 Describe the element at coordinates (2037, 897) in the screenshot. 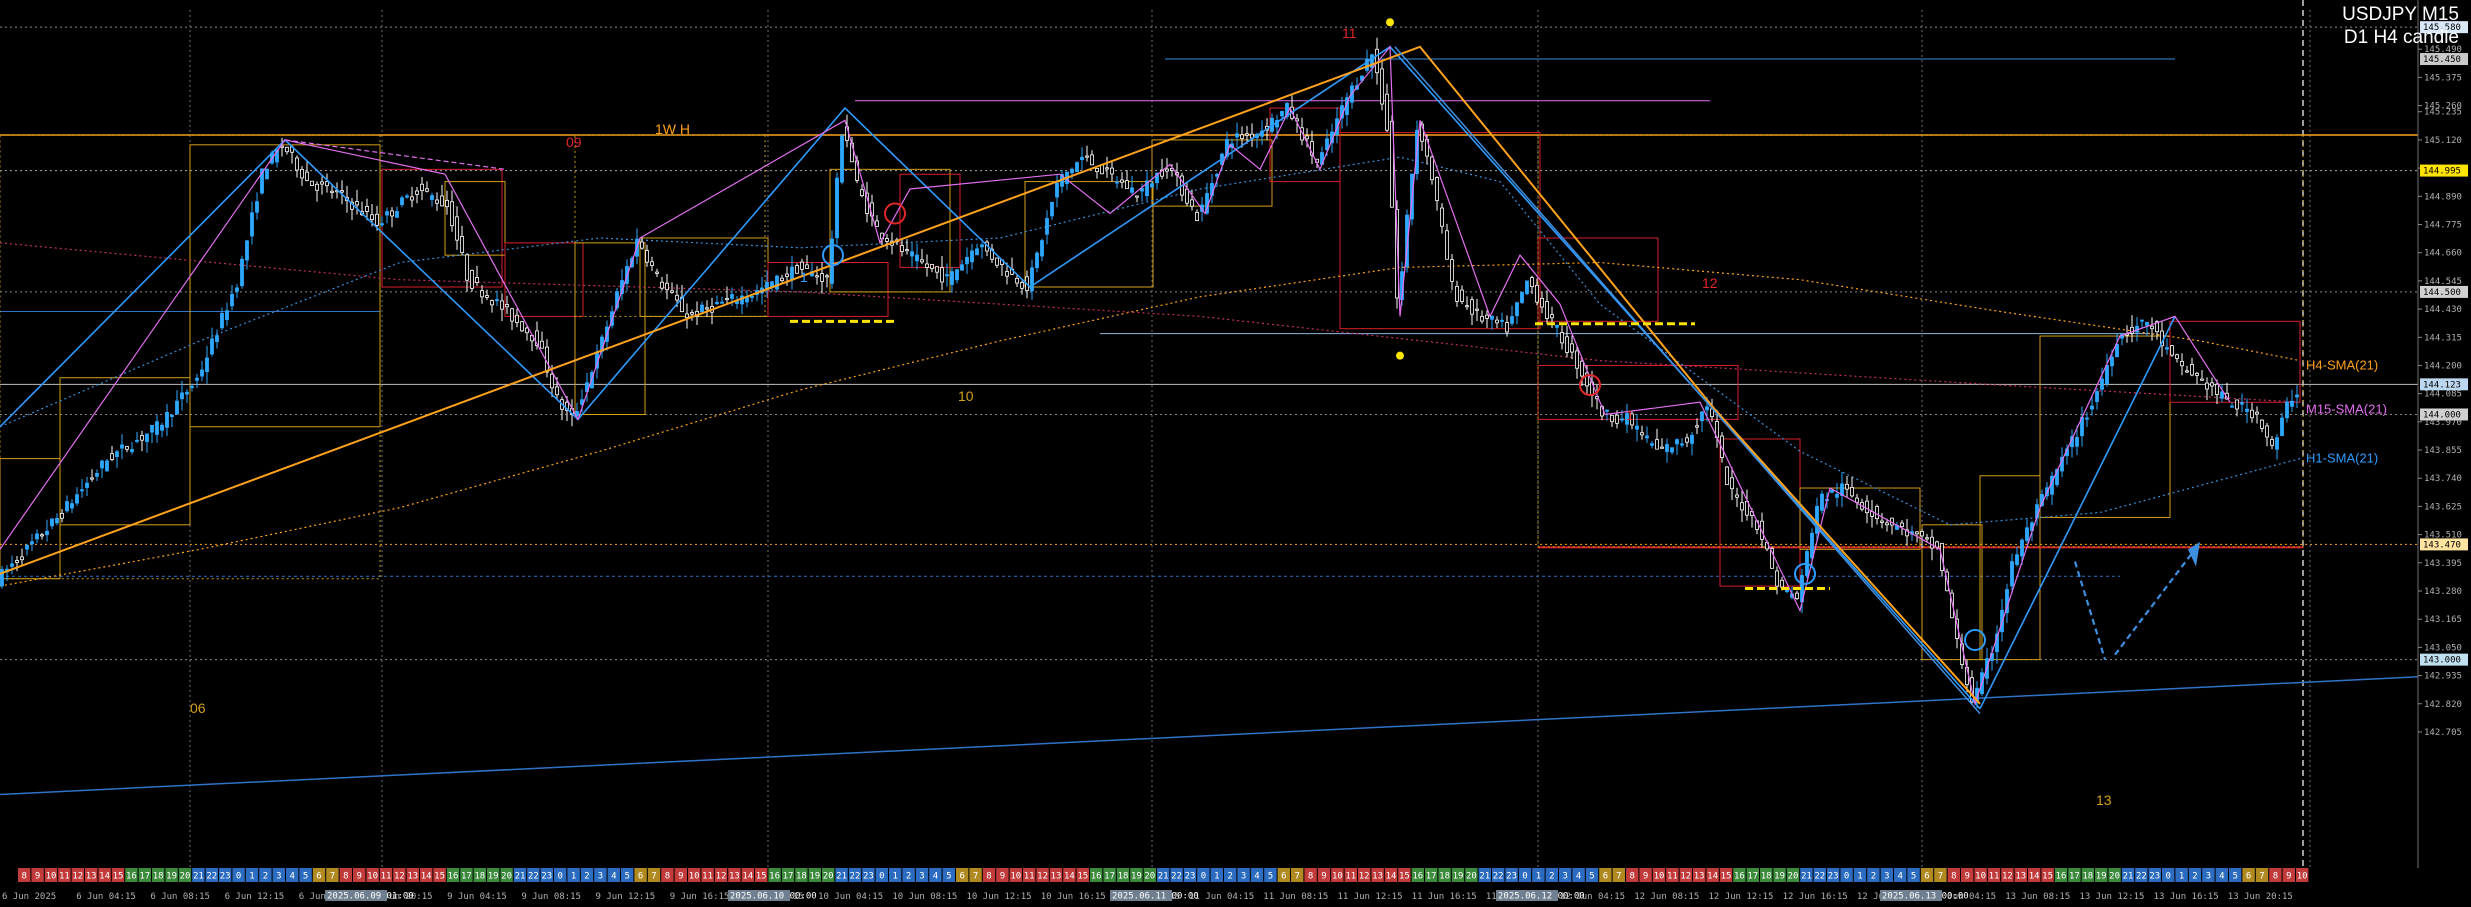

I see `time-label: 13 Jun 08:15` at that location.